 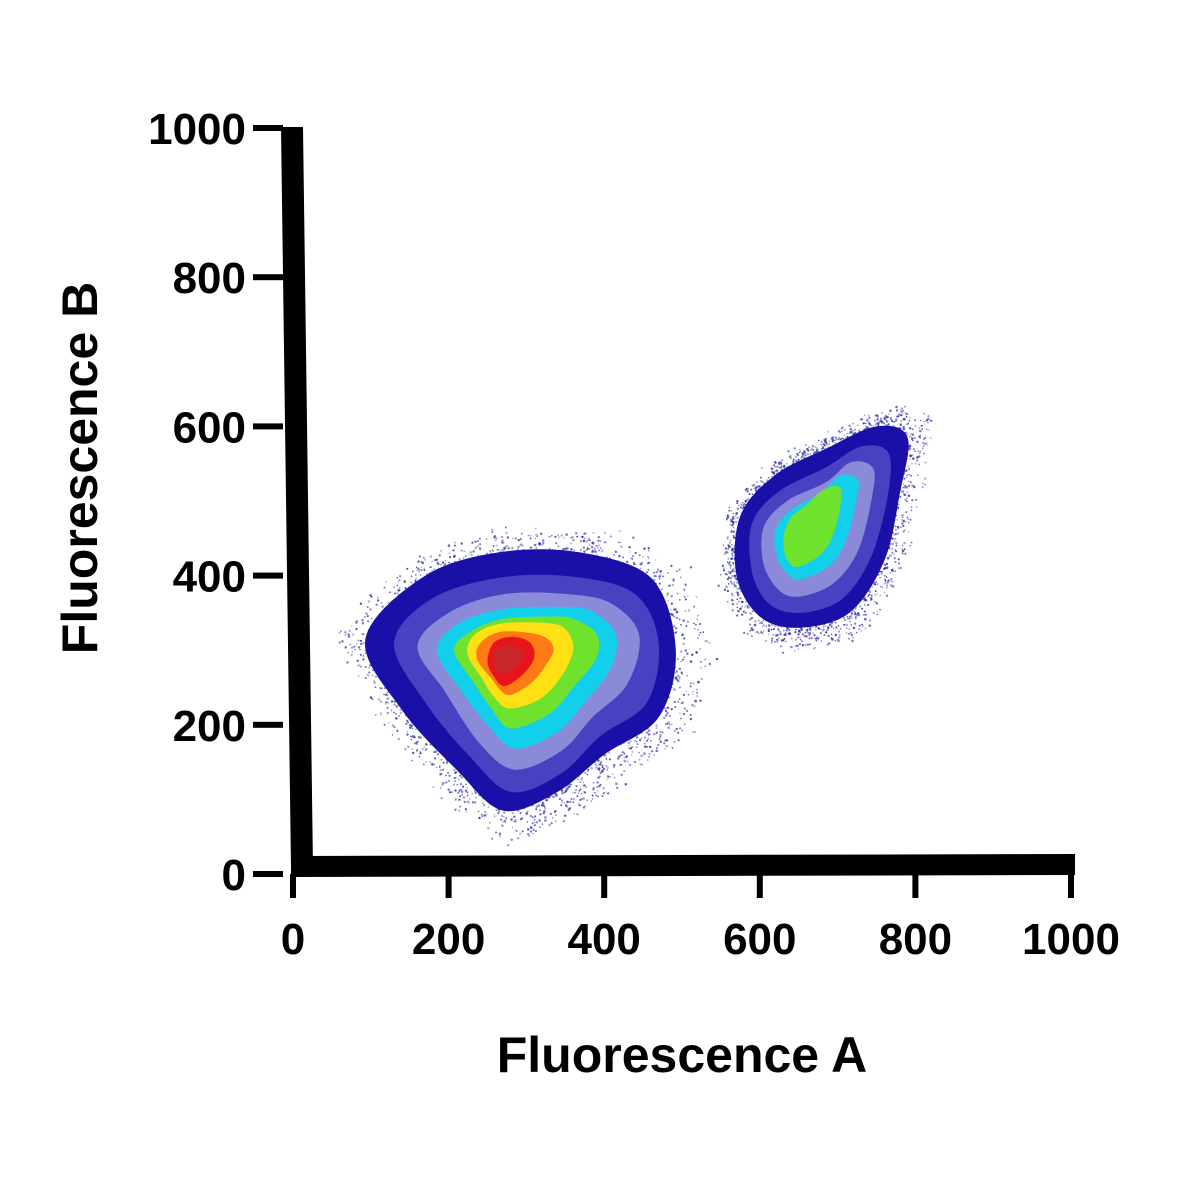 What do you see at coordinates (759, 886) in the screenshot?
I see `x-tick` at bounding box center [759, 886].